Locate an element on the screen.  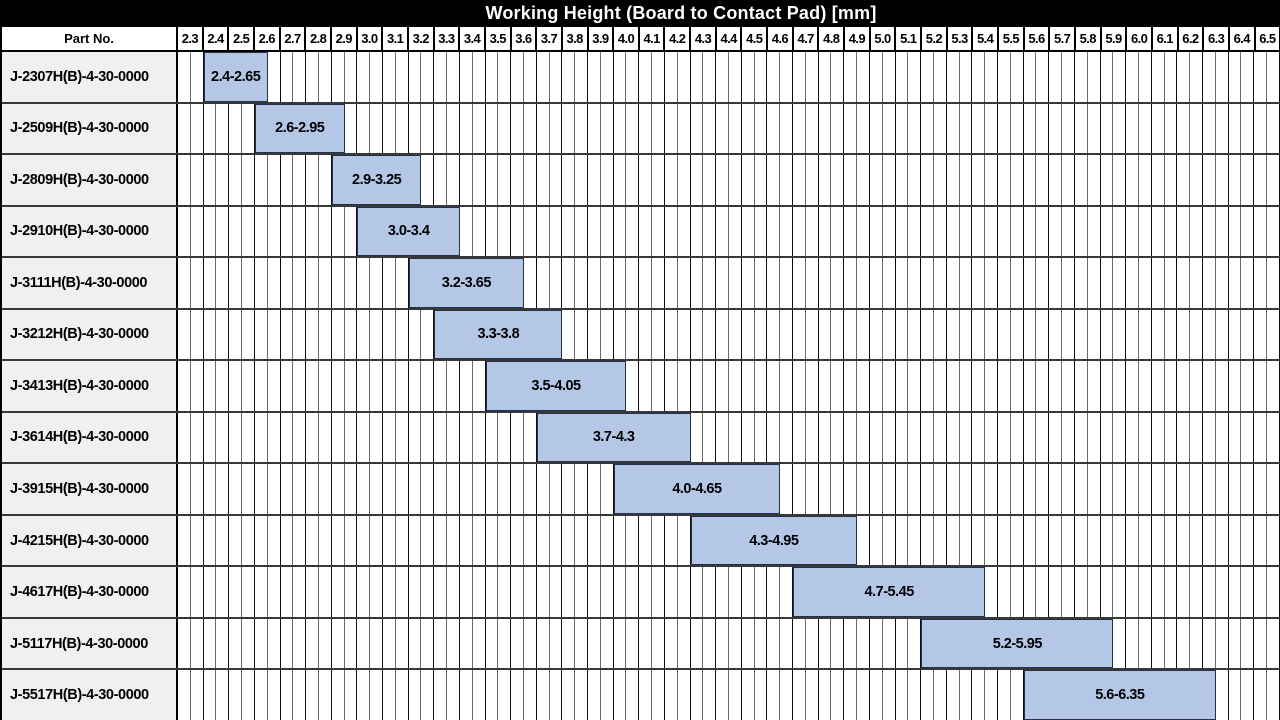
range-bar-label: 2.4-2.65 is located at coordinates (236, 76).